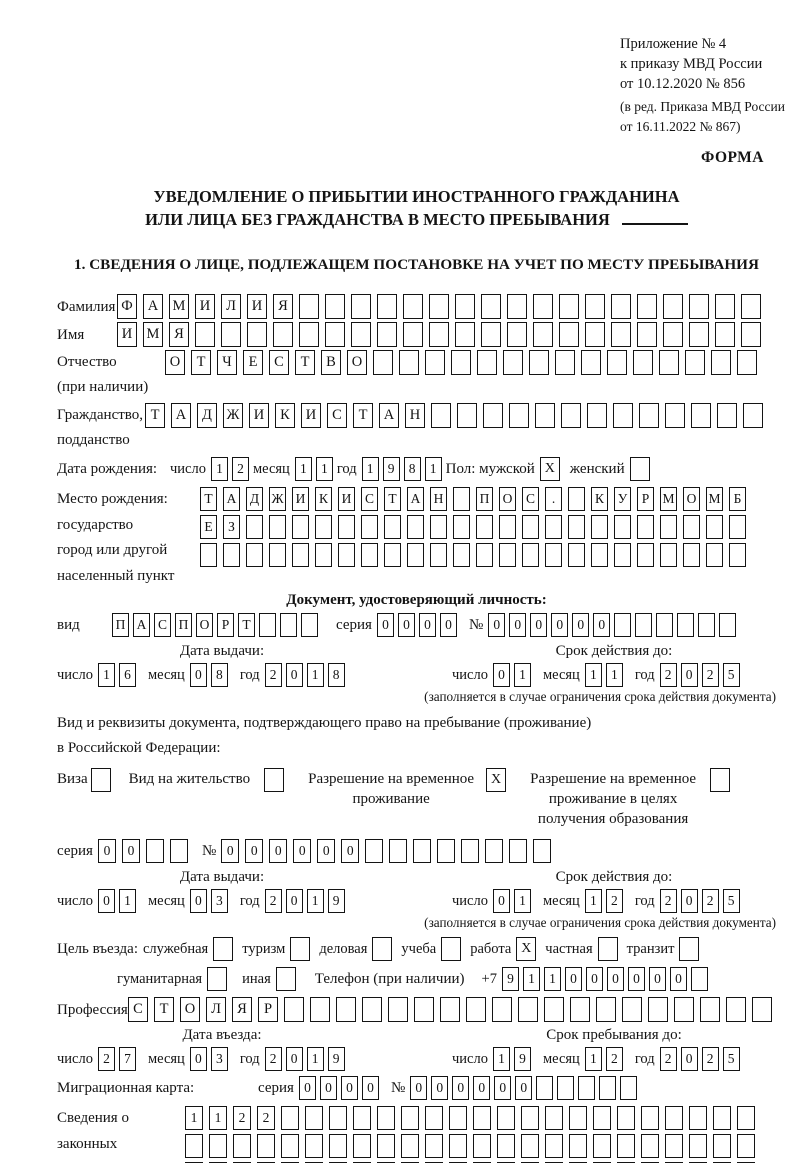 The width and height of the screenshot is (800, 1163). What do you see at coordinates (219, 1059) in the screenshot?
I see `char-cell: 3` at bounding box center [219, 1059].